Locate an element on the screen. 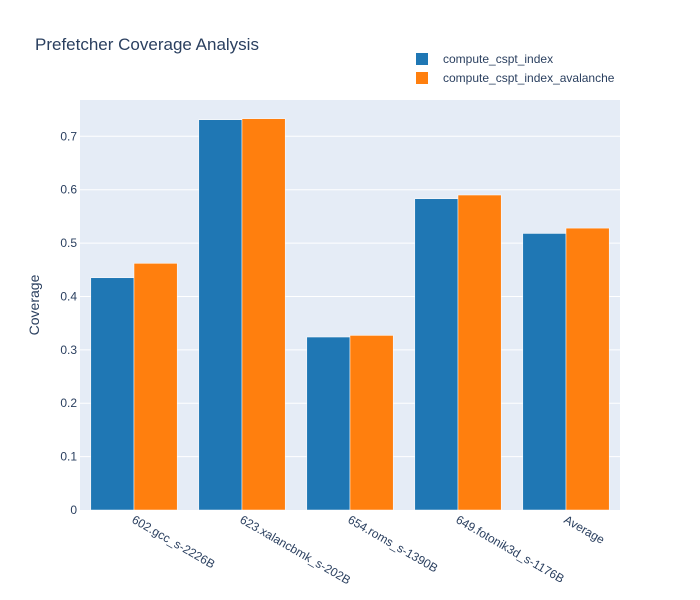  legend-label: compute_cspt_index_avalanche is located at coordinates (529, 78).